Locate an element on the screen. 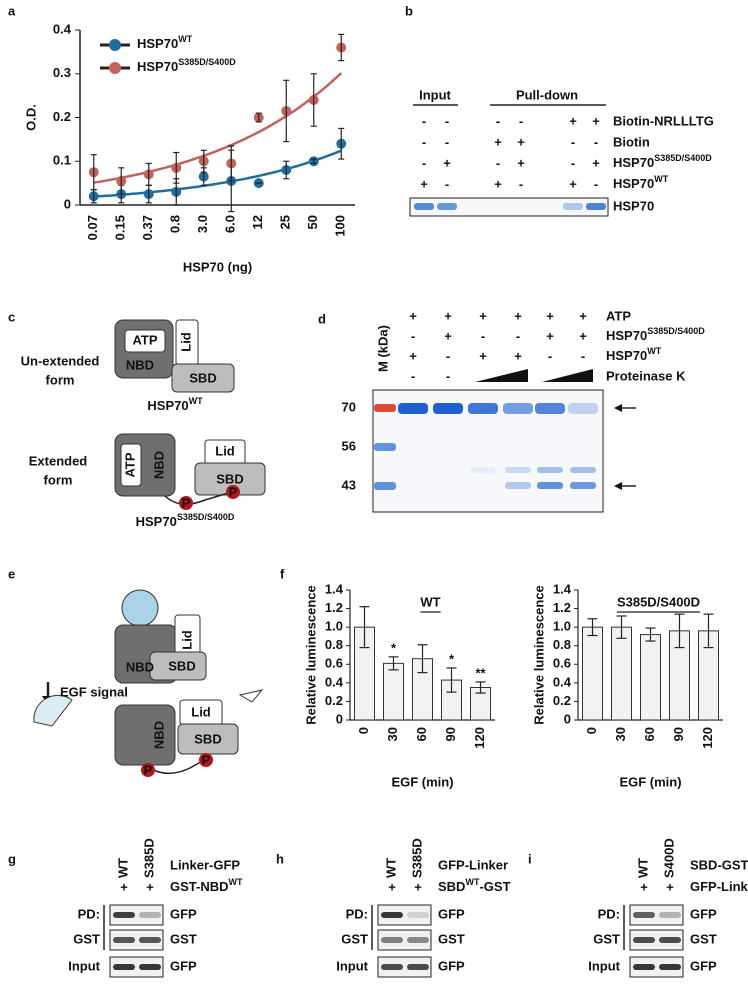  y-tick-label: 0.4 is located at coordinates (334, 681).